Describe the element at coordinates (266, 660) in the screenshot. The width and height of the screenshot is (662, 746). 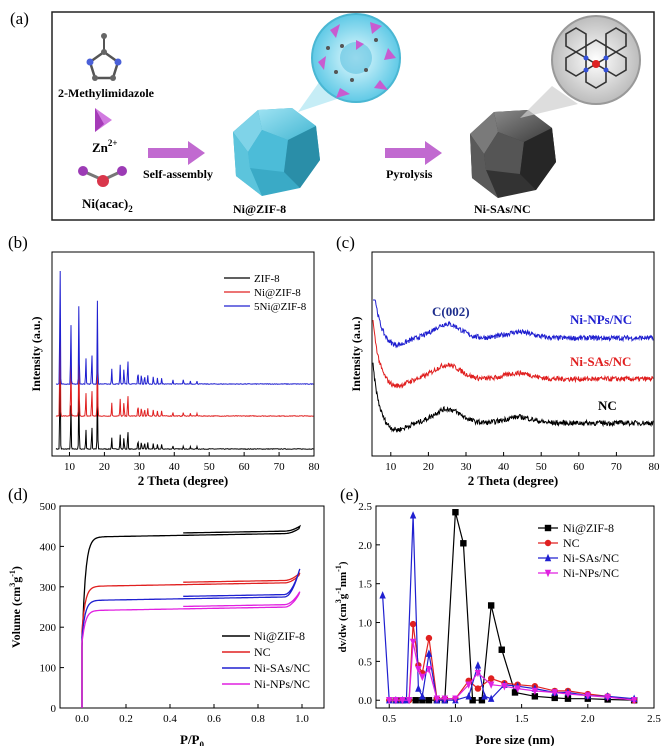
I see `panel-d-legend: Ni@ZIF-8 NC Ni-SAs/NC Ni-NPs/NC` at that location.